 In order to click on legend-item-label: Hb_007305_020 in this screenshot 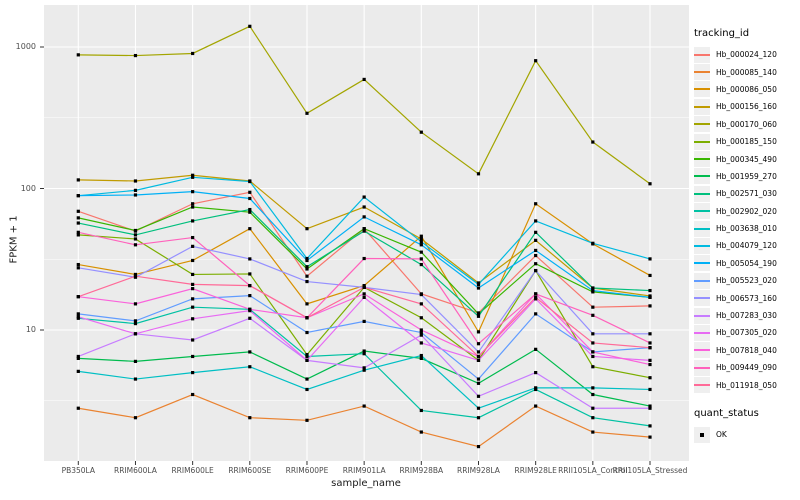, I will do `click(746, 333)`.